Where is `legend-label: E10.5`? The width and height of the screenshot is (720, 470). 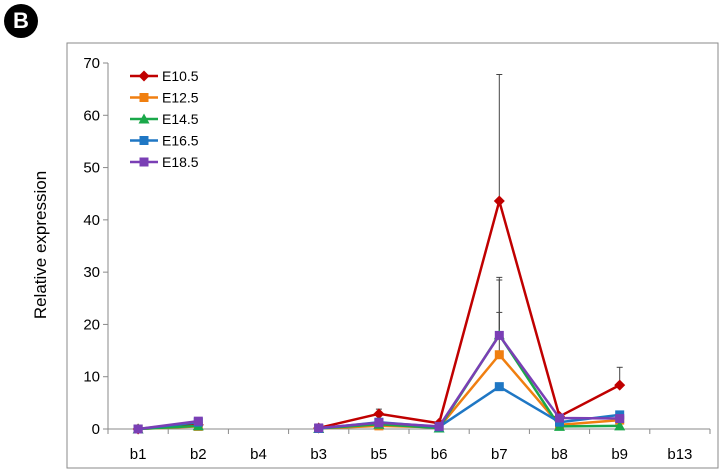 legend-label: E10.5 is located at coordinates (180, 76).